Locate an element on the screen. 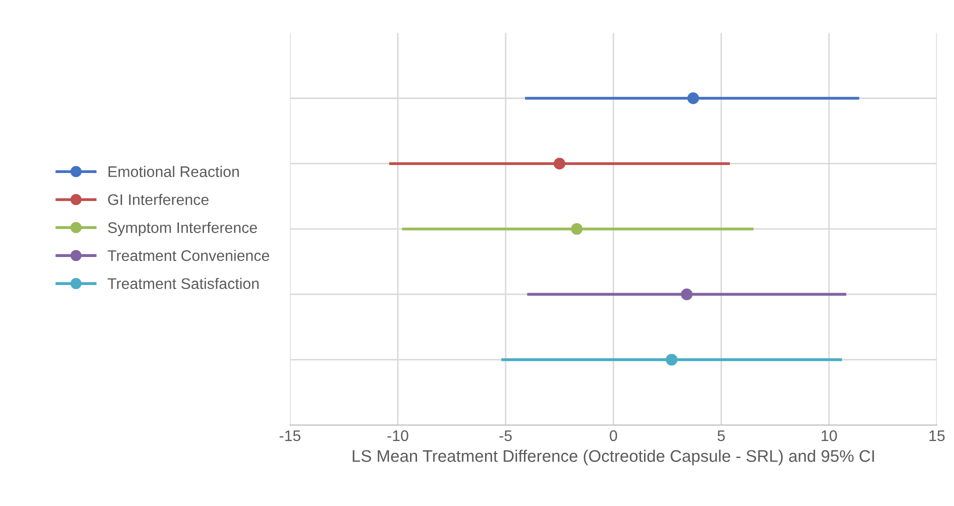 Image resolution: width=954 pixels, height=506 pixels. x-axis-title: LS Mean Treatment Difference (Octreotide Capsule - SRL) and 95% CI is located at coordinates (613, 458).